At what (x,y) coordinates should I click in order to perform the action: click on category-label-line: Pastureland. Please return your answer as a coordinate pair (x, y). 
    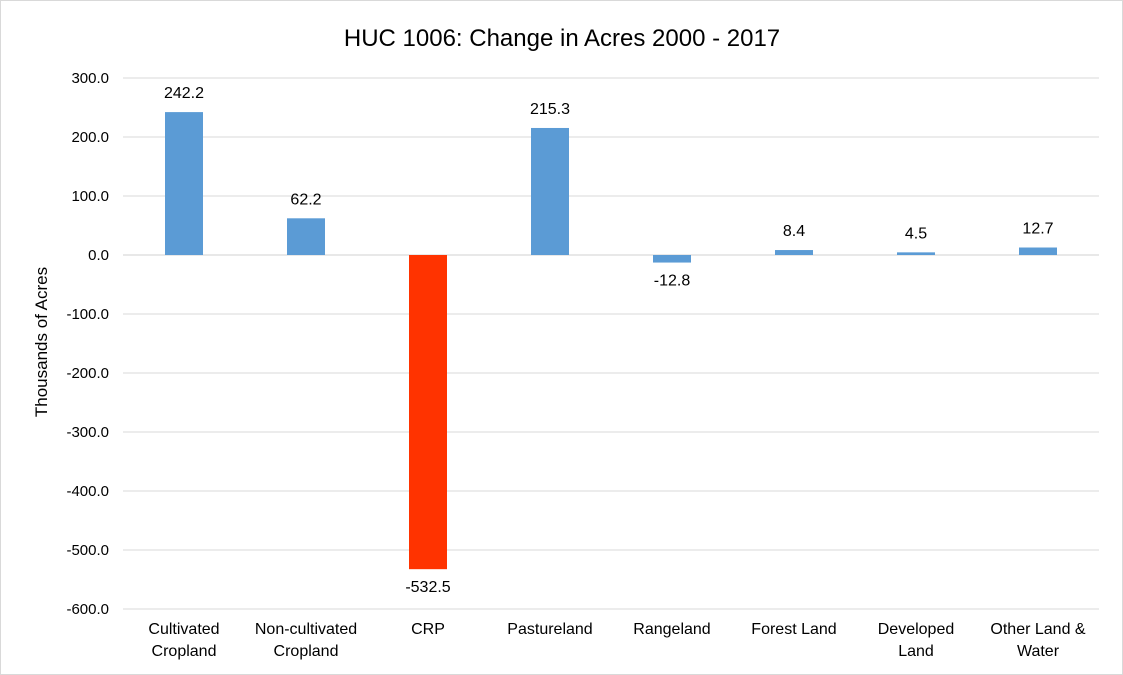
    Looking at the image, I should click on (549, 629).